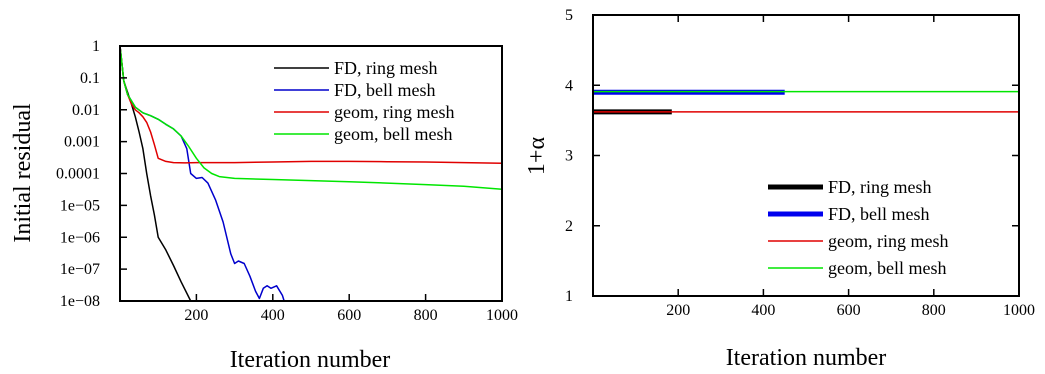 Image resolution: width=1045 pixels, height=374 pixels. I want to click on y-tick-label: 1e−06, so click(80, 237).